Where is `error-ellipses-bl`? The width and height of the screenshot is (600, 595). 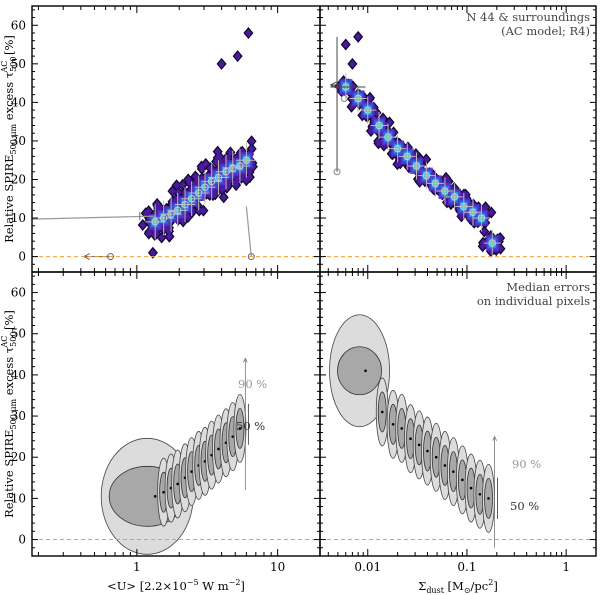 error-ellipses-bl is located at coordinates (173, 474).